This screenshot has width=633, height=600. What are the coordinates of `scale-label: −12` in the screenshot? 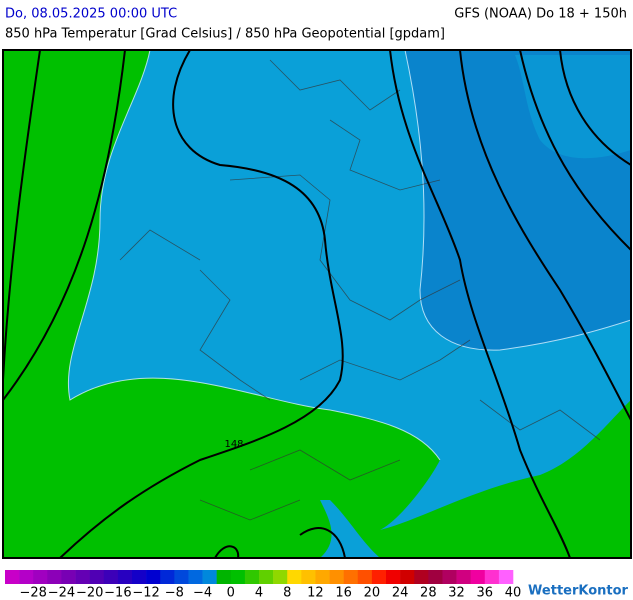 It's located at (145, 593).